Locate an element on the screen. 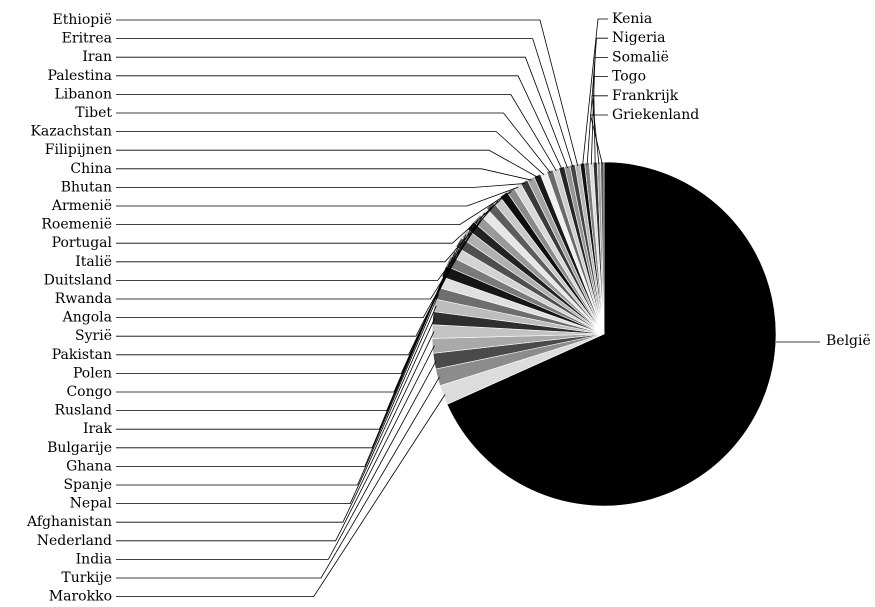 Image resolution: width=875 pixels, height=607 pixels. slice-label-griekenland: Griekenland is located at coordinates (655, 115).